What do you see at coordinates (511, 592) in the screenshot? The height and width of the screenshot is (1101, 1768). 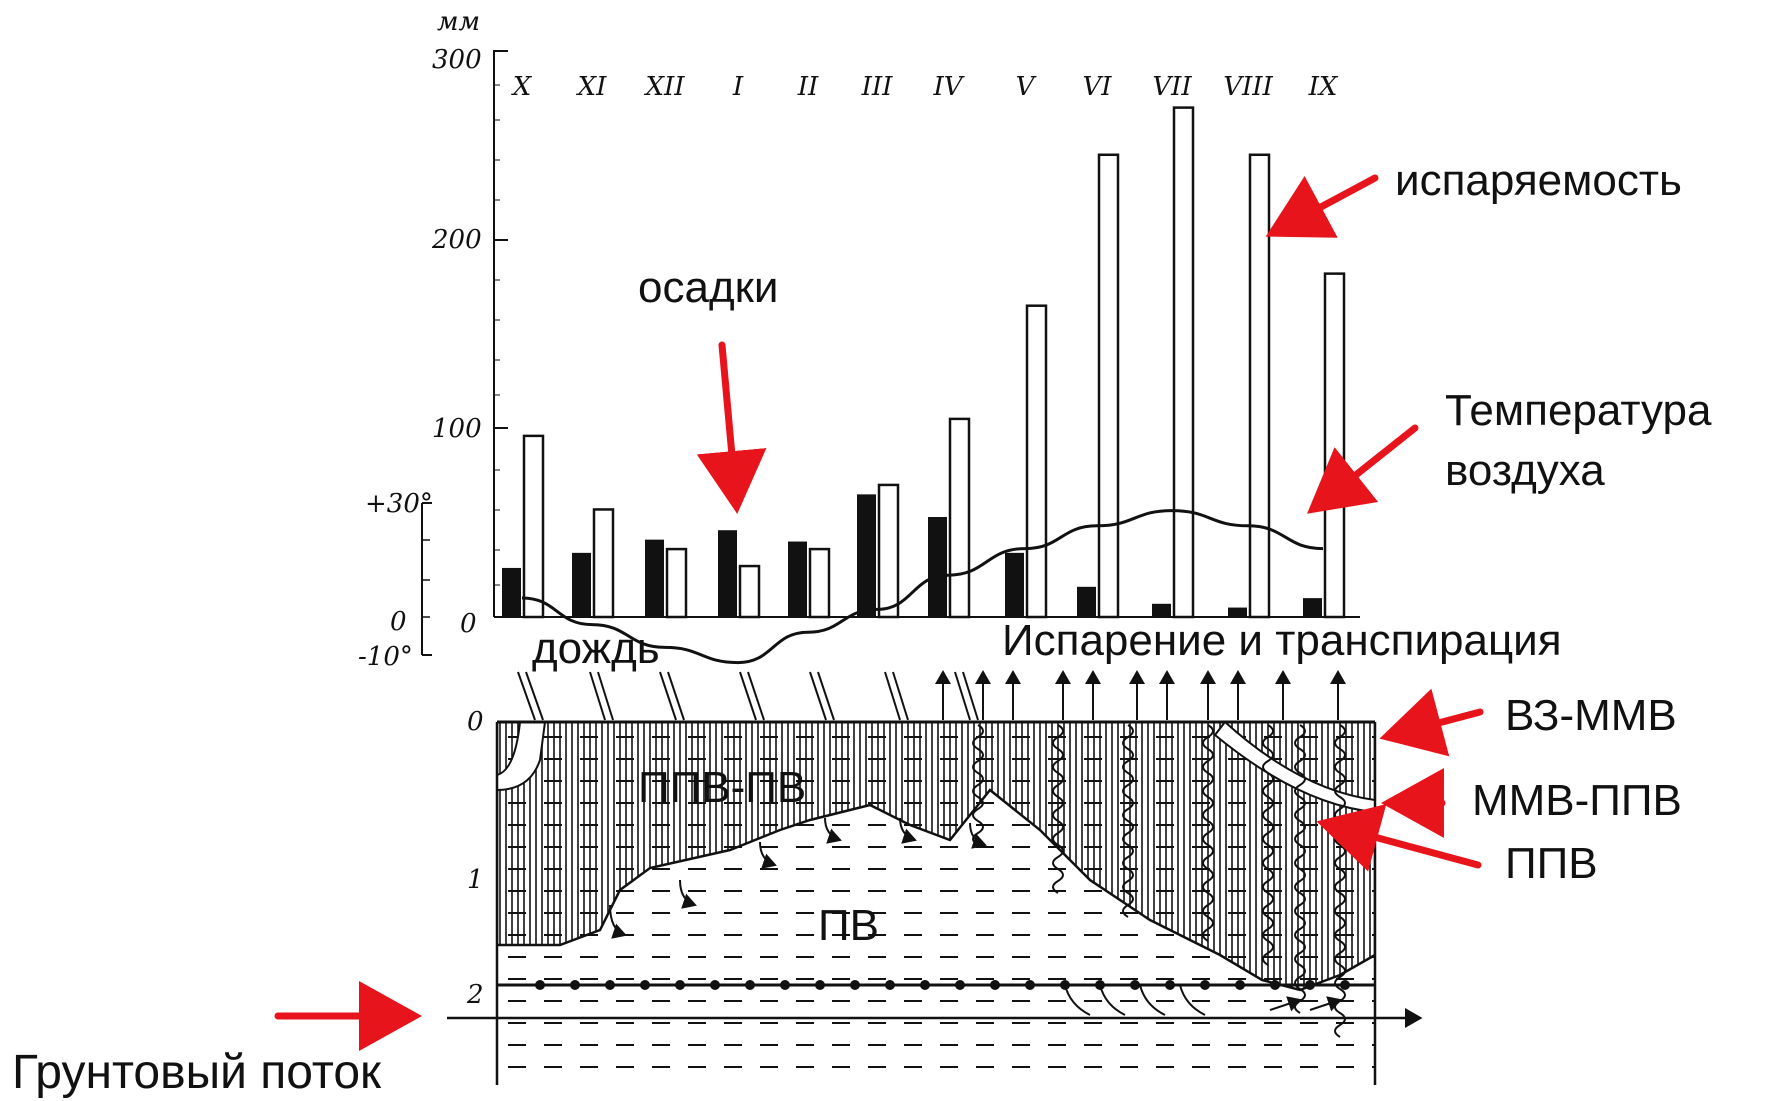 I see `precipitation-bar-X` at bounding box center [511, 592].